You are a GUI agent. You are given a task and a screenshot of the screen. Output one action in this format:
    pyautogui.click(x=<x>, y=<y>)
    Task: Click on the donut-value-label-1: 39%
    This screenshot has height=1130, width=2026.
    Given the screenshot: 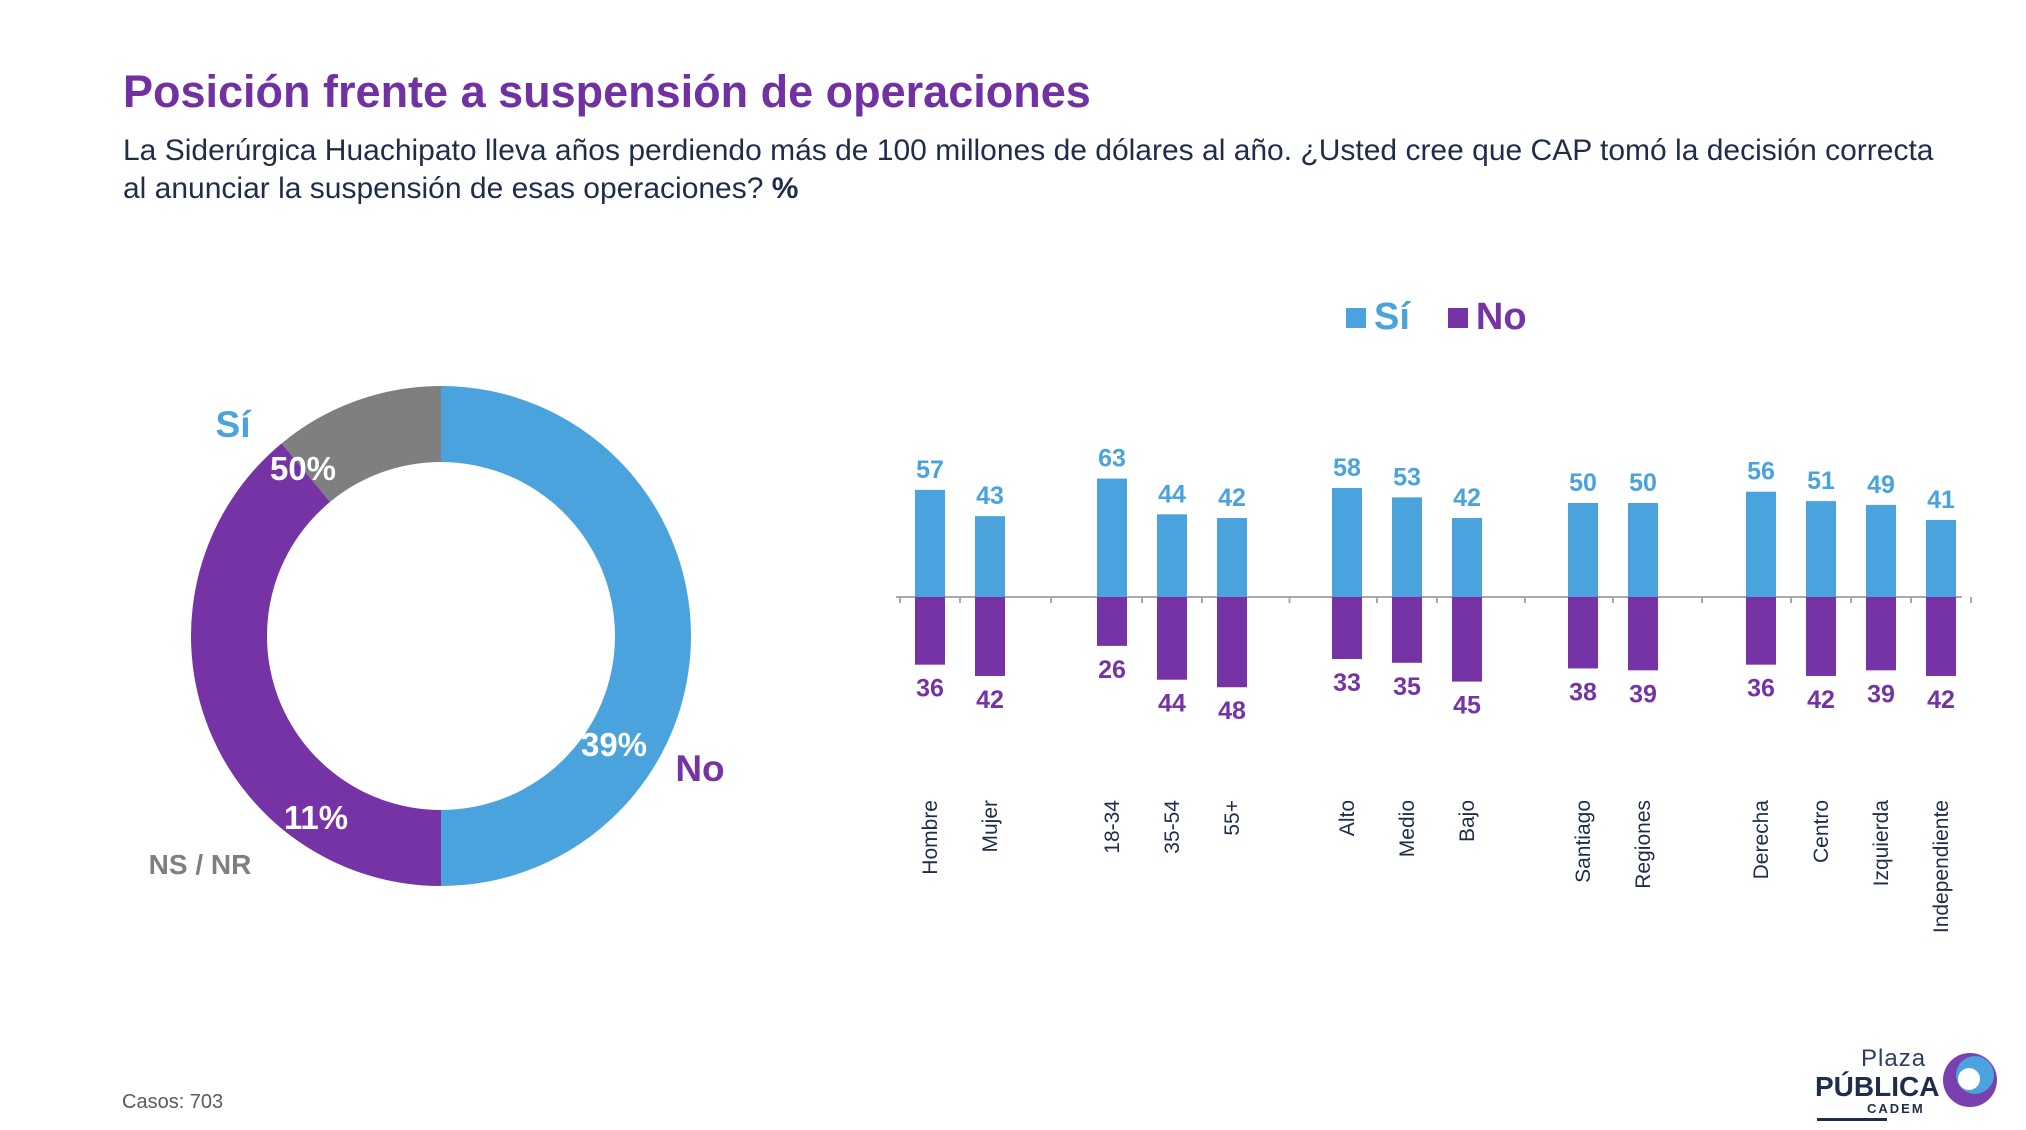 What is the action you would take?
    pyautogui.click(x=614, y=744)
    